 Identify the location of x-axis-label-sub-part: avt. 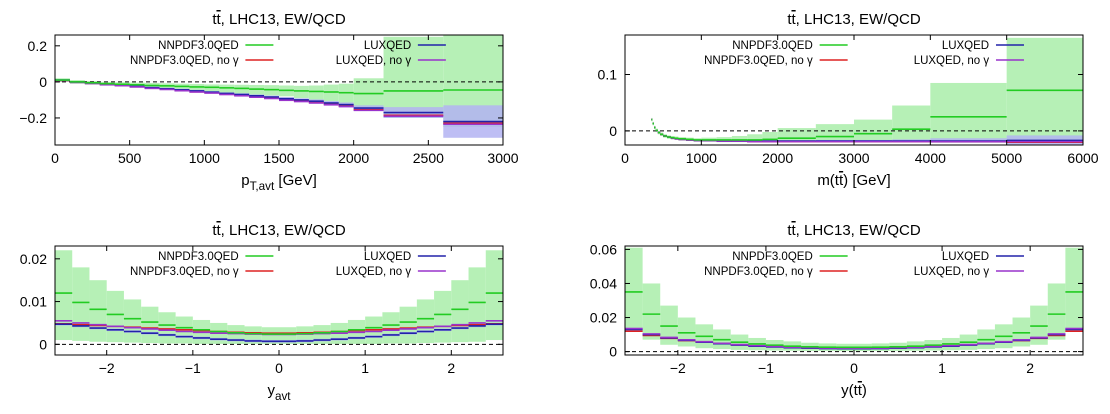
(283, 396).